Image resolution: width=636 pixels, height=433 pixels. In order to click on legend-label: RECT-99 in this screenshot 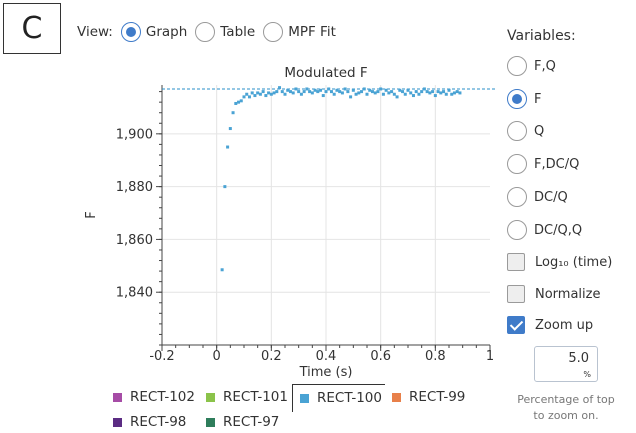, I will do `click(437, 397)`.